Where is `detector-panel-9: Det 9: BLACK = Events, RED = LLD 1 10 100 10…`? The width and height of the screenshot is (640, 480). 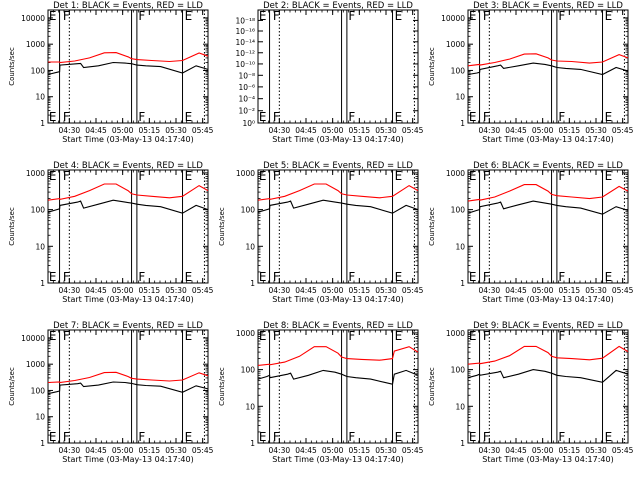 detector-panel-9: Det 9: BLACK = Events, RED = LLD 1 10 100 10… is located at coordinates (531, 392).